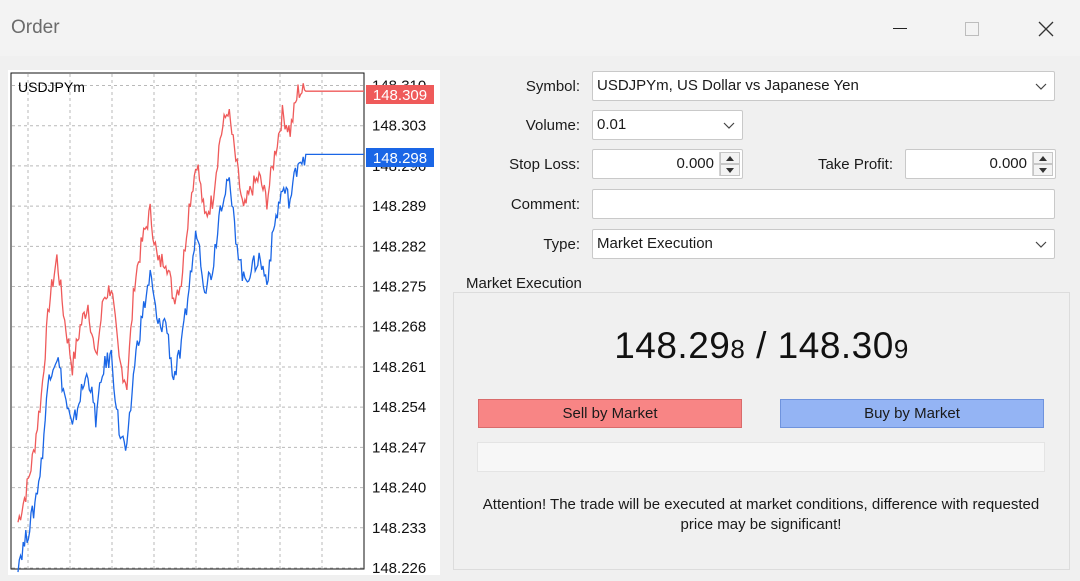 This screenshot has height=581, width=1080. Describe the element at coordinates (540, 28) in the screenshot. I see `title-bar: Order` at that location.